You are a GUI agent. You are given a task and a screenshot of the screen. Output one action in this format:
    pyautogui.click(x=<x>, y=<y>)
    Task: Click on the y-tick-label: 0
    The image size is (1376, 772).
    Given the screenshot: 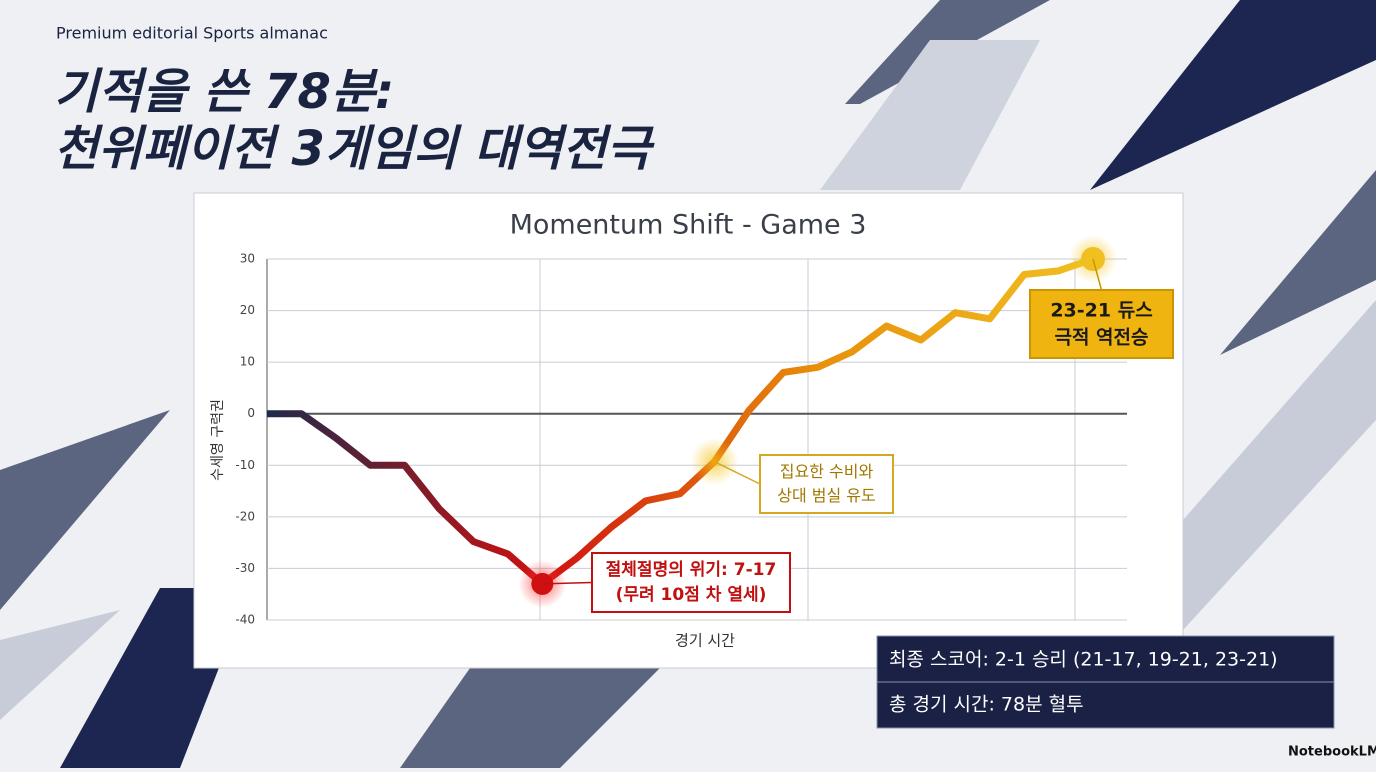 What is the action you would take?
    pyautogui.click(x=251, y=413)
    